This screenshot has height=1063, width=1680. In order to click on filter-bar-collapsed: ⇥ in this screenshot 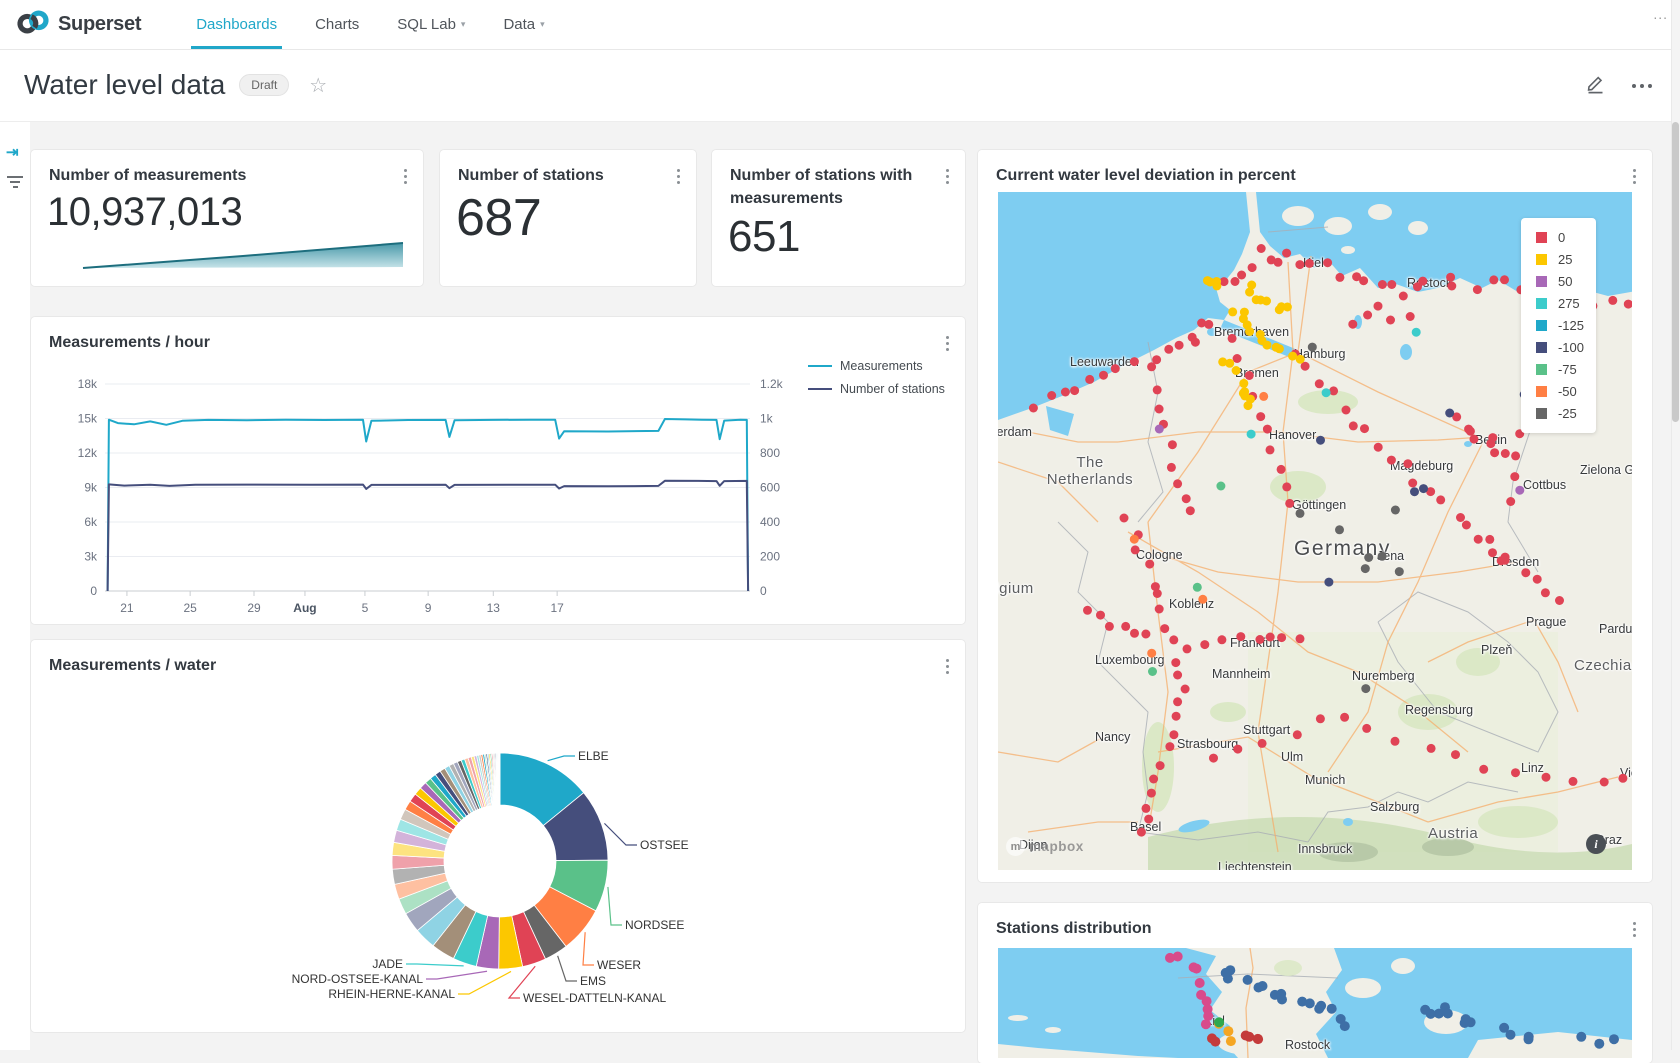, I will do `click(15, 585)`.